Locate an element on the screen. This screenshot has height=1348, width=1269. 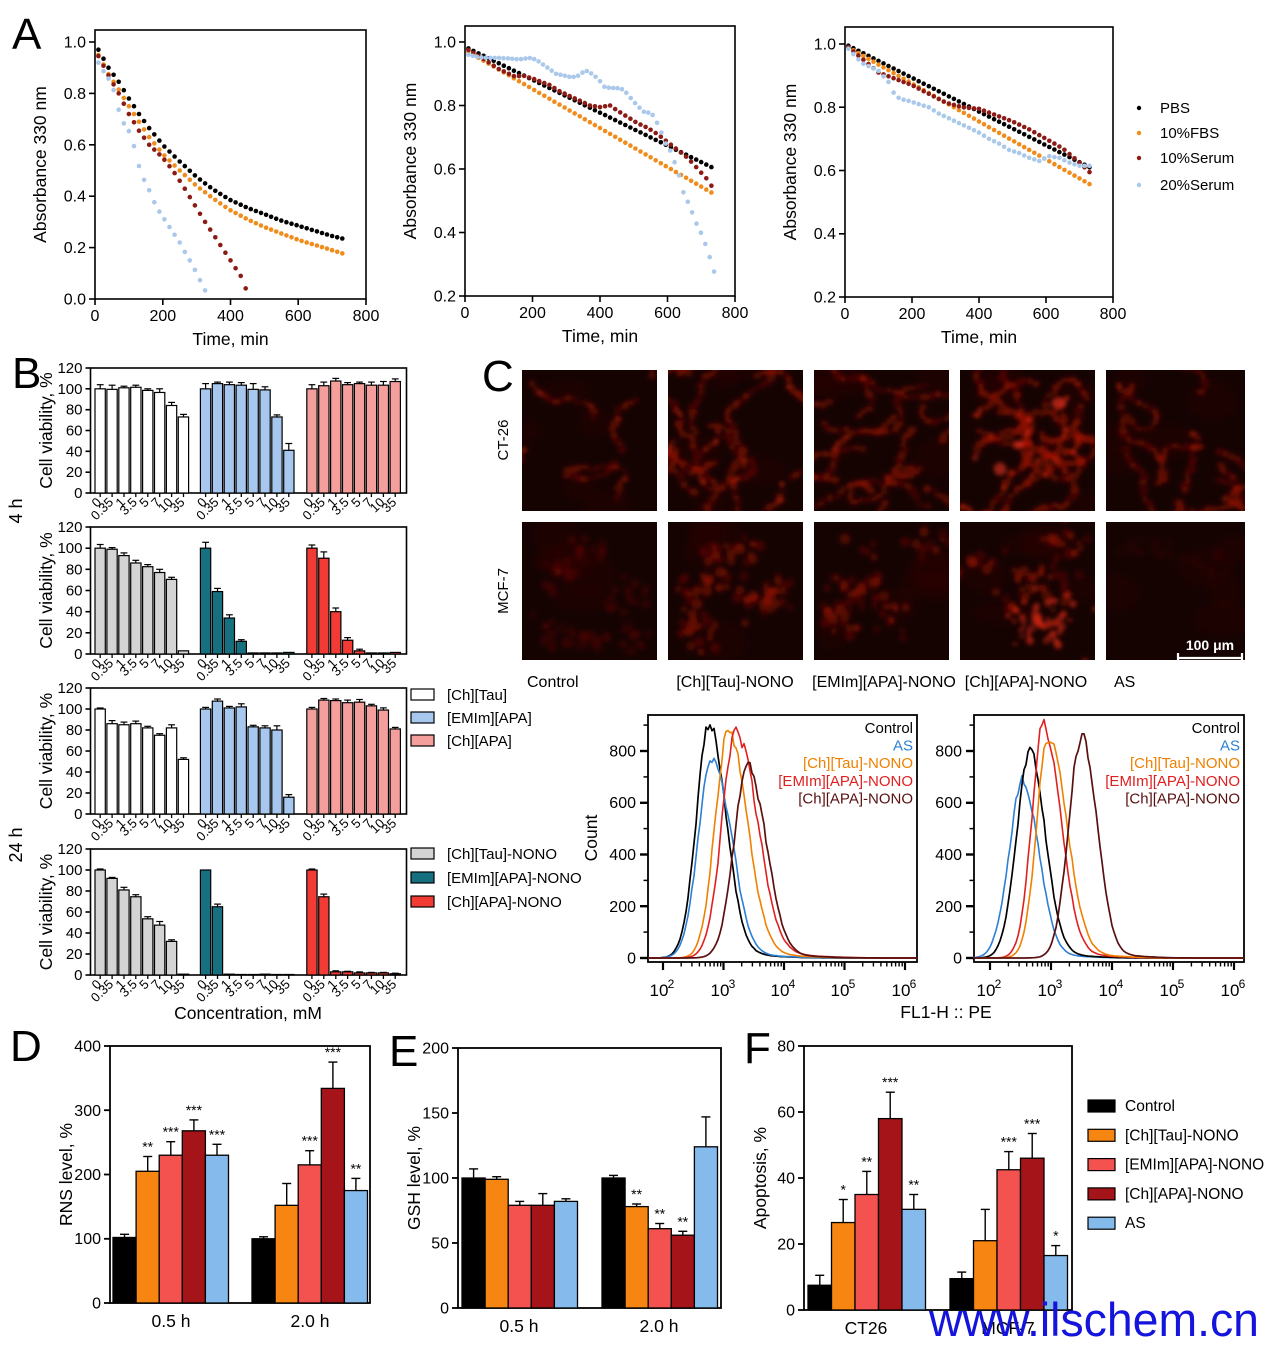
svg-text: 0.5 h is located at coordinates (519, 1326).